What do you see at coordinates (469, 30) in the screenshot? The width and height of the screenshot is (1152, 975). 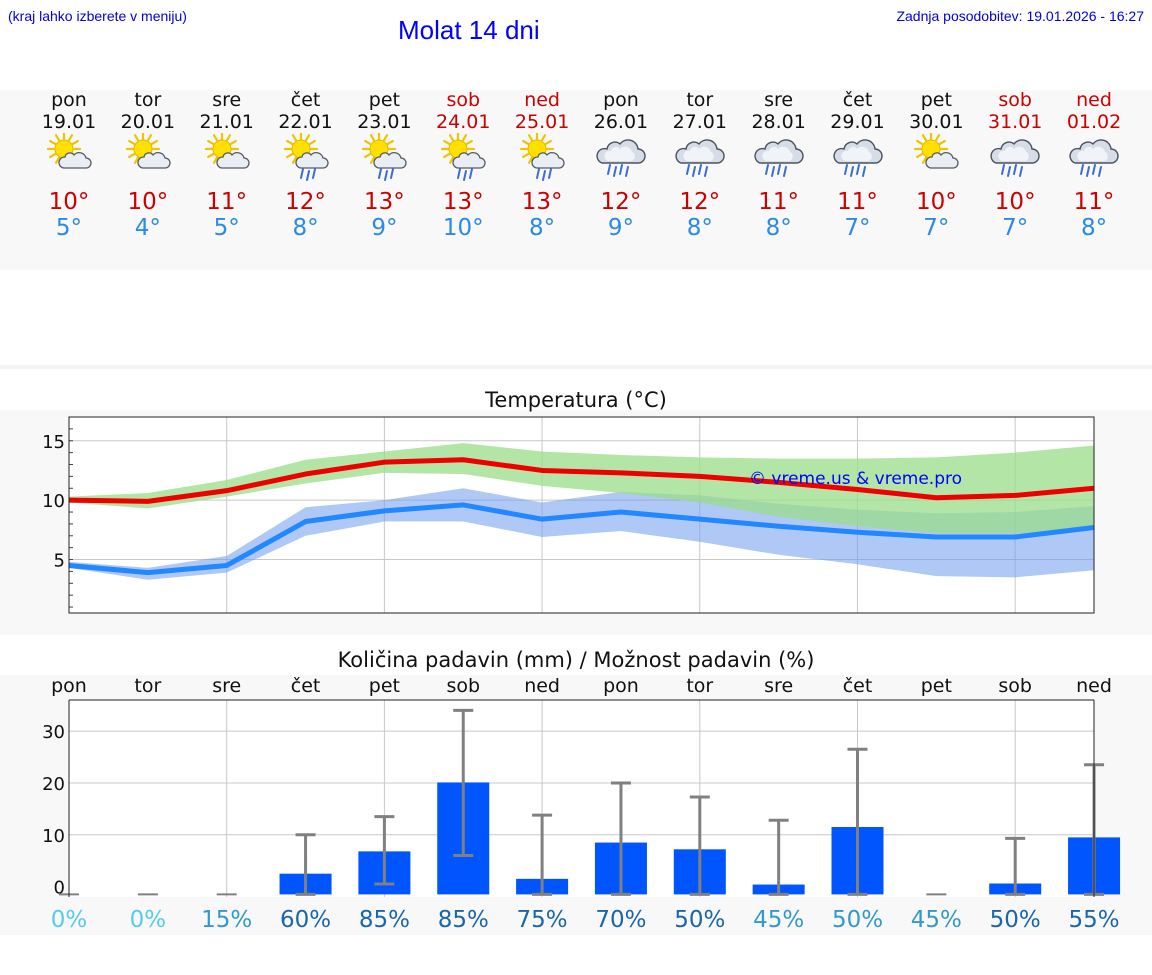 I see `page-title: Molat 14 dni` at bounding box center [469, 30].